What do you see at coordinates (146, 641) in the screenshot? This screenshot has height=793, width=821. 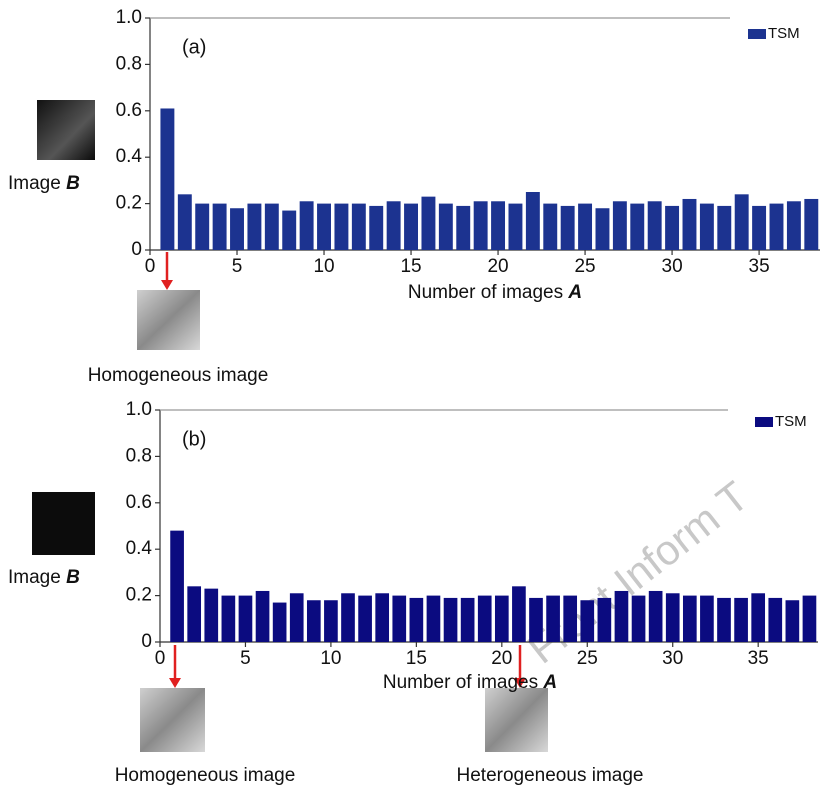 I see `y-tick-label: 0` at bounding box center [146, 641].